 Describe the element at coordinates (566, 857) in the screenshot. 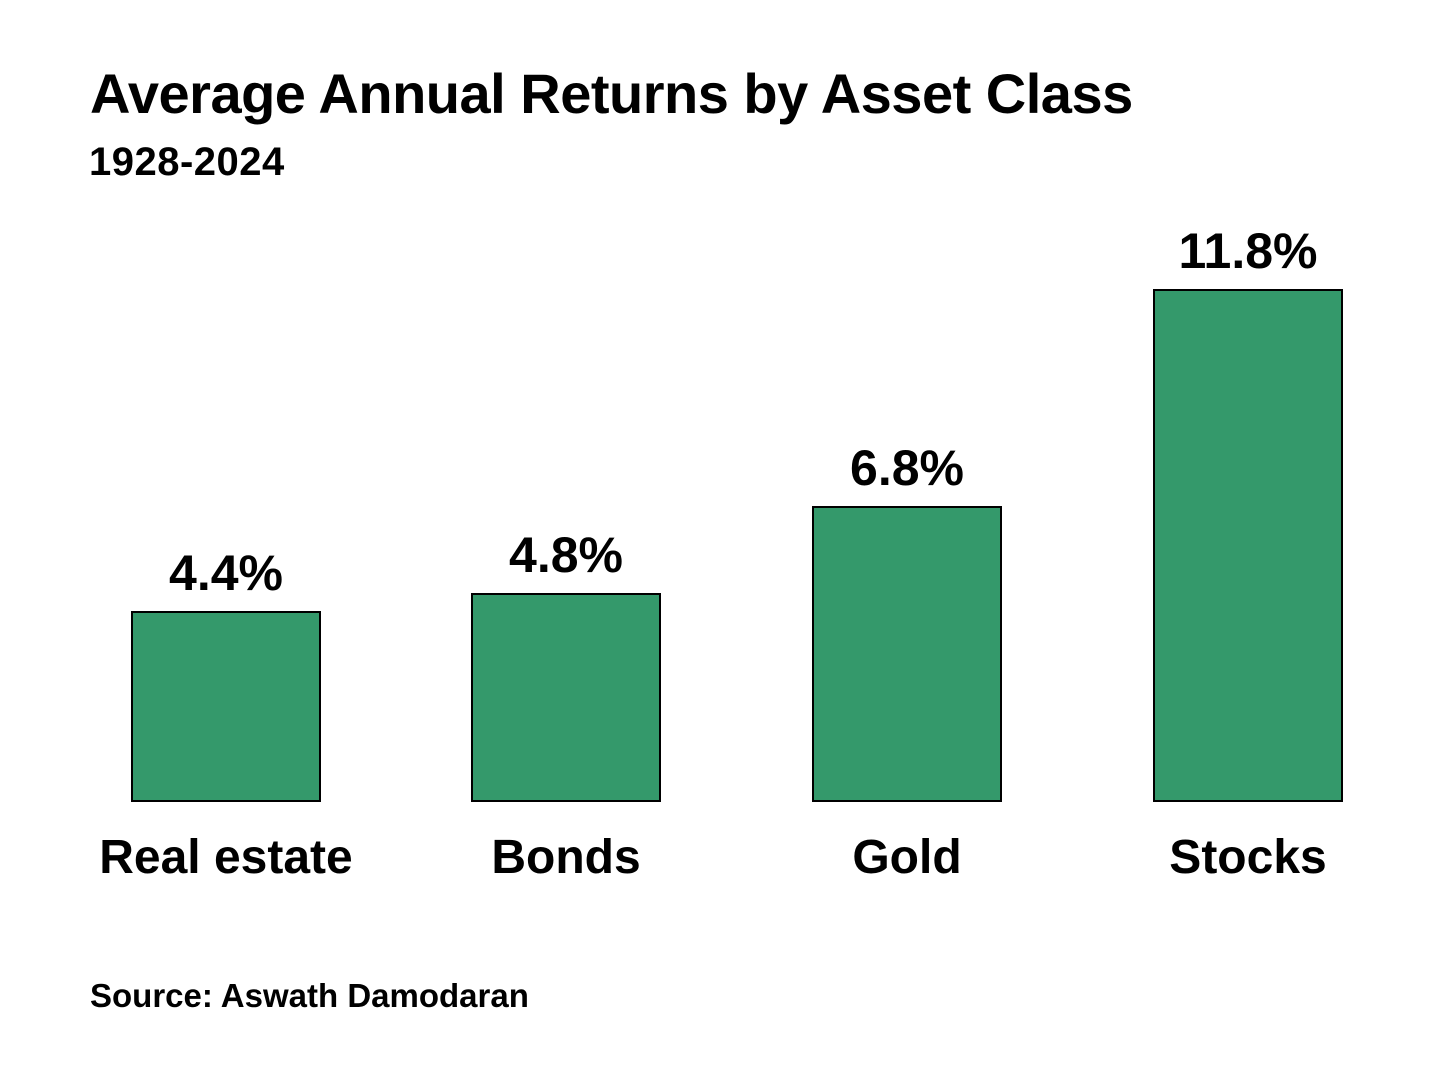

I see `category-label-bonds: Bonds` at that location.